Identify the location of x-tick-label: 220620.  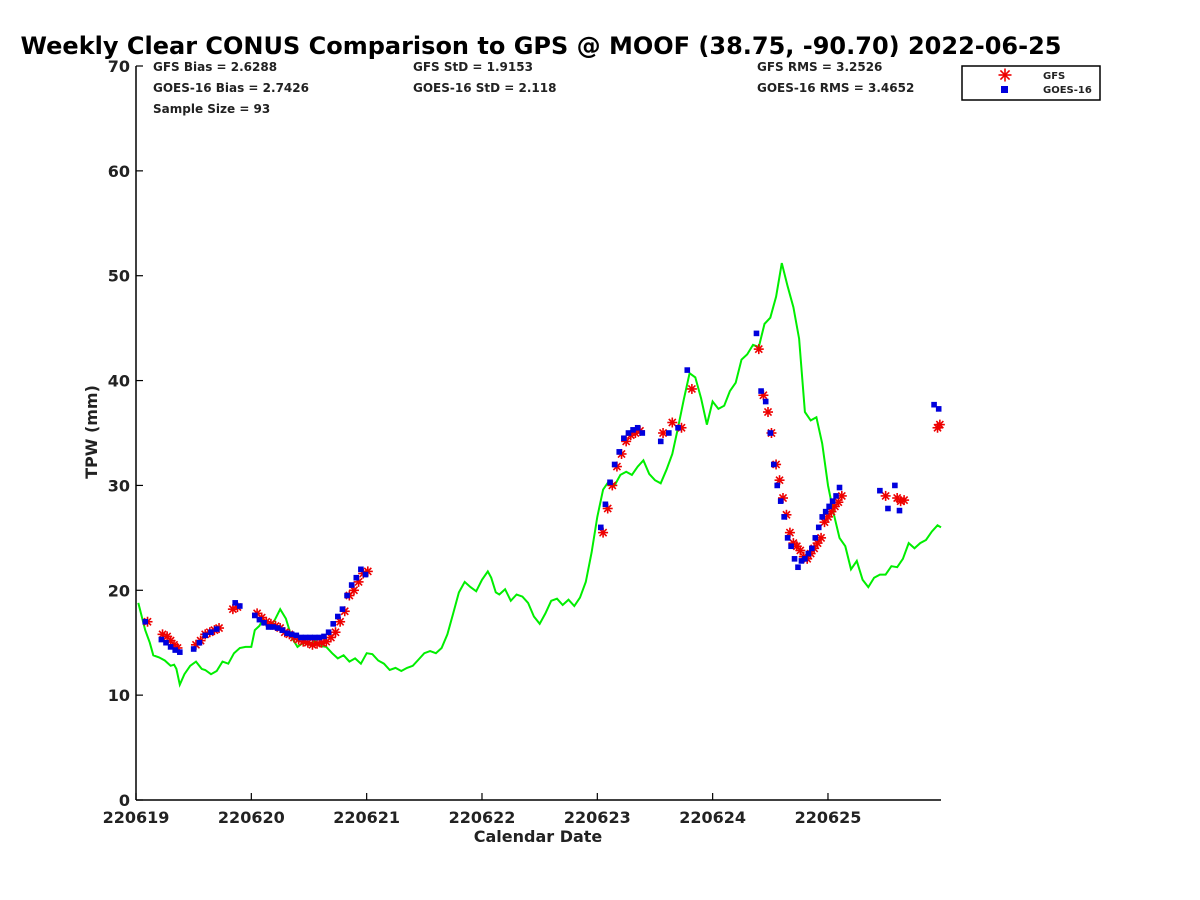
(251, 817).